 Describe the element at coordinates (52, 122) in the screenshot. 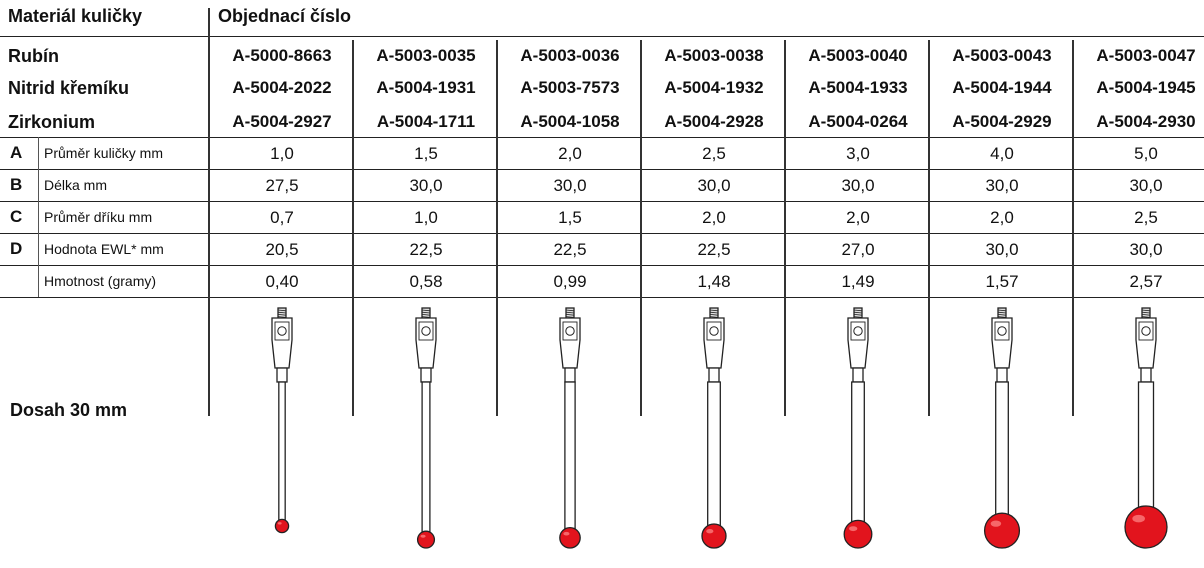

I see `material-zirconia: Zirkonium` at that location.